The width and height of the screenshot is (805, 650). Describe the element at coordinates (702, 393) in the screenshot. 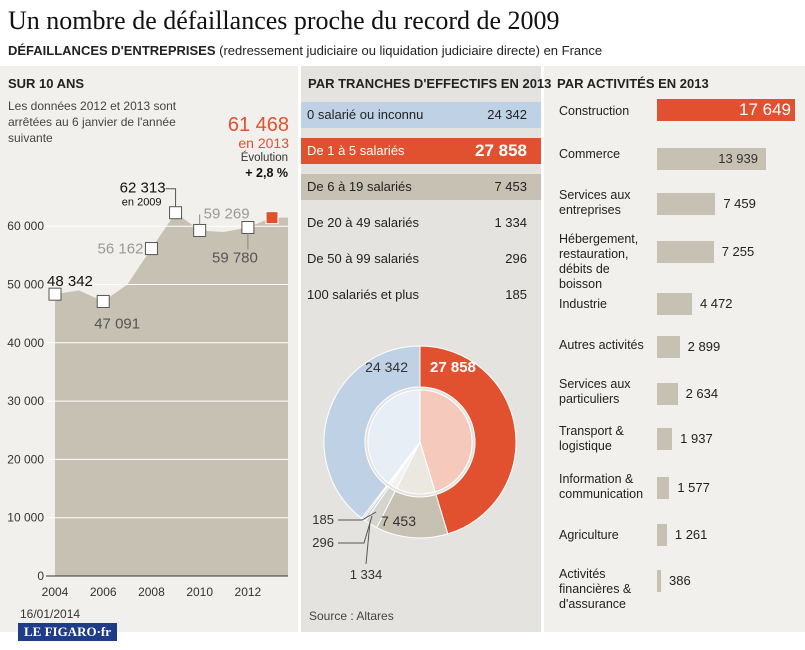

I see `bar-value-label: 2 634` at that location.